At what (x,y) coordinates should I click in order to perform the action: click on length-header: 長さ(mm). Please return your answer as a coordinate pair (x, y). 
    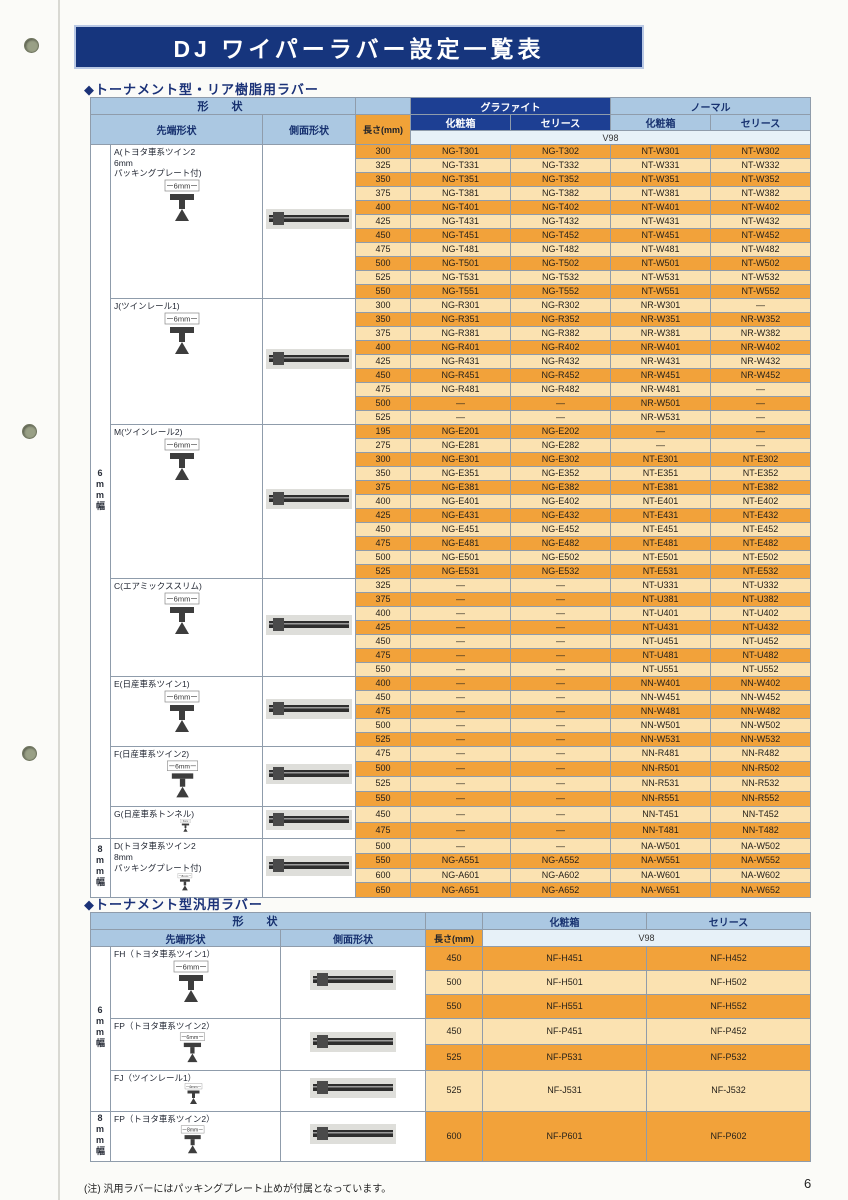
    Looking at the image, I should click on (454, 938).